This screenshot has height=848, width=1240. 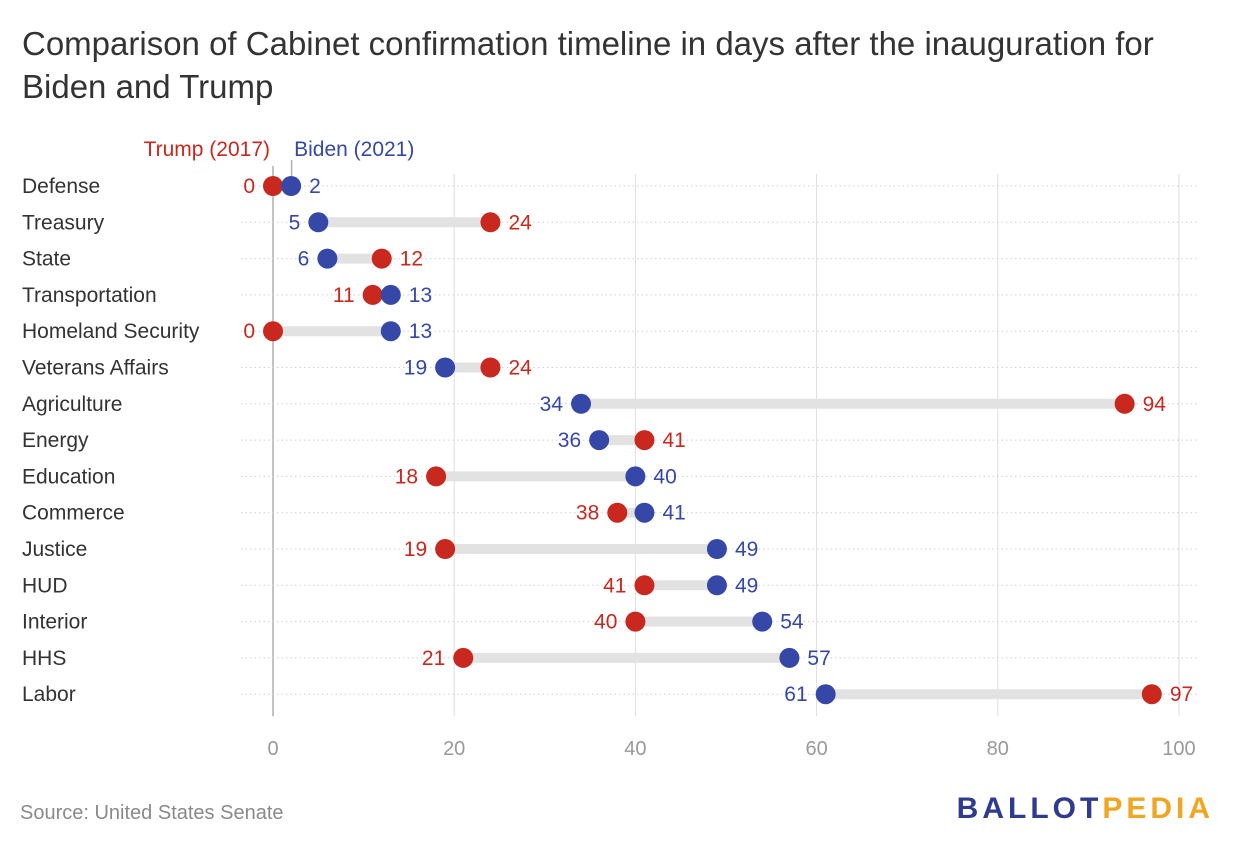 What do you see at coordinates (207, 149) in the screenshot?
I see `legend-label-trump: Trump (2017)` at bounding box center [207, 149].